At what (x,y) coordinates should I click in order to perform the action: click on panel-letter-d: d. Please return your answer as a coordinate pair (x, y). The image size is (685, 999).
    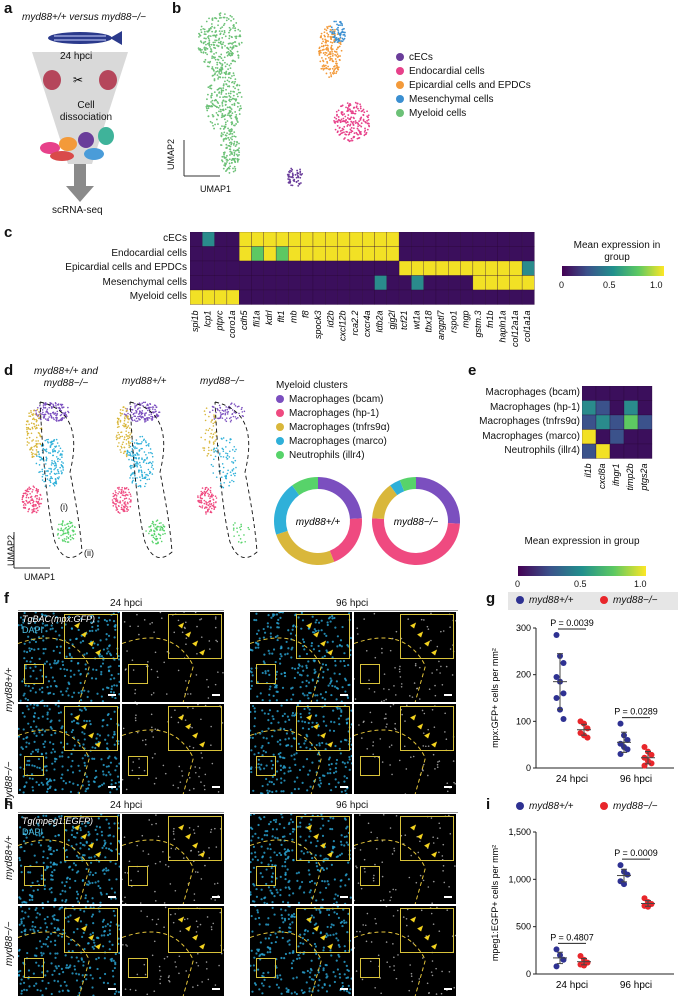
    Looking at the image, I should click on (9, 370).